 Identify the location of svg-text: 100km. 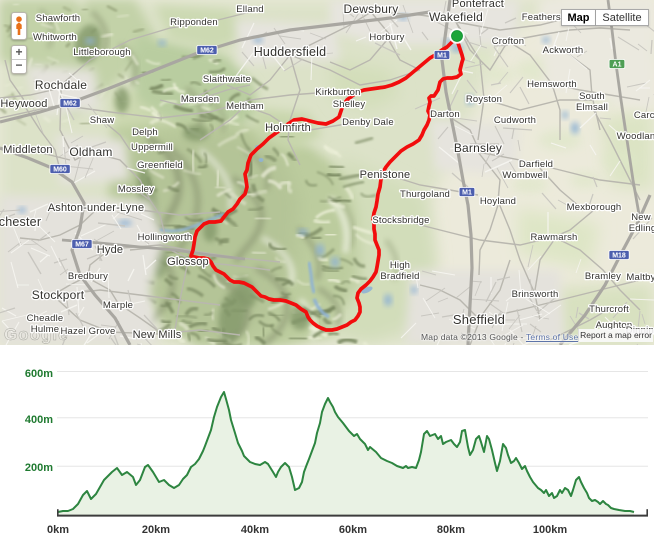
(550, 530).